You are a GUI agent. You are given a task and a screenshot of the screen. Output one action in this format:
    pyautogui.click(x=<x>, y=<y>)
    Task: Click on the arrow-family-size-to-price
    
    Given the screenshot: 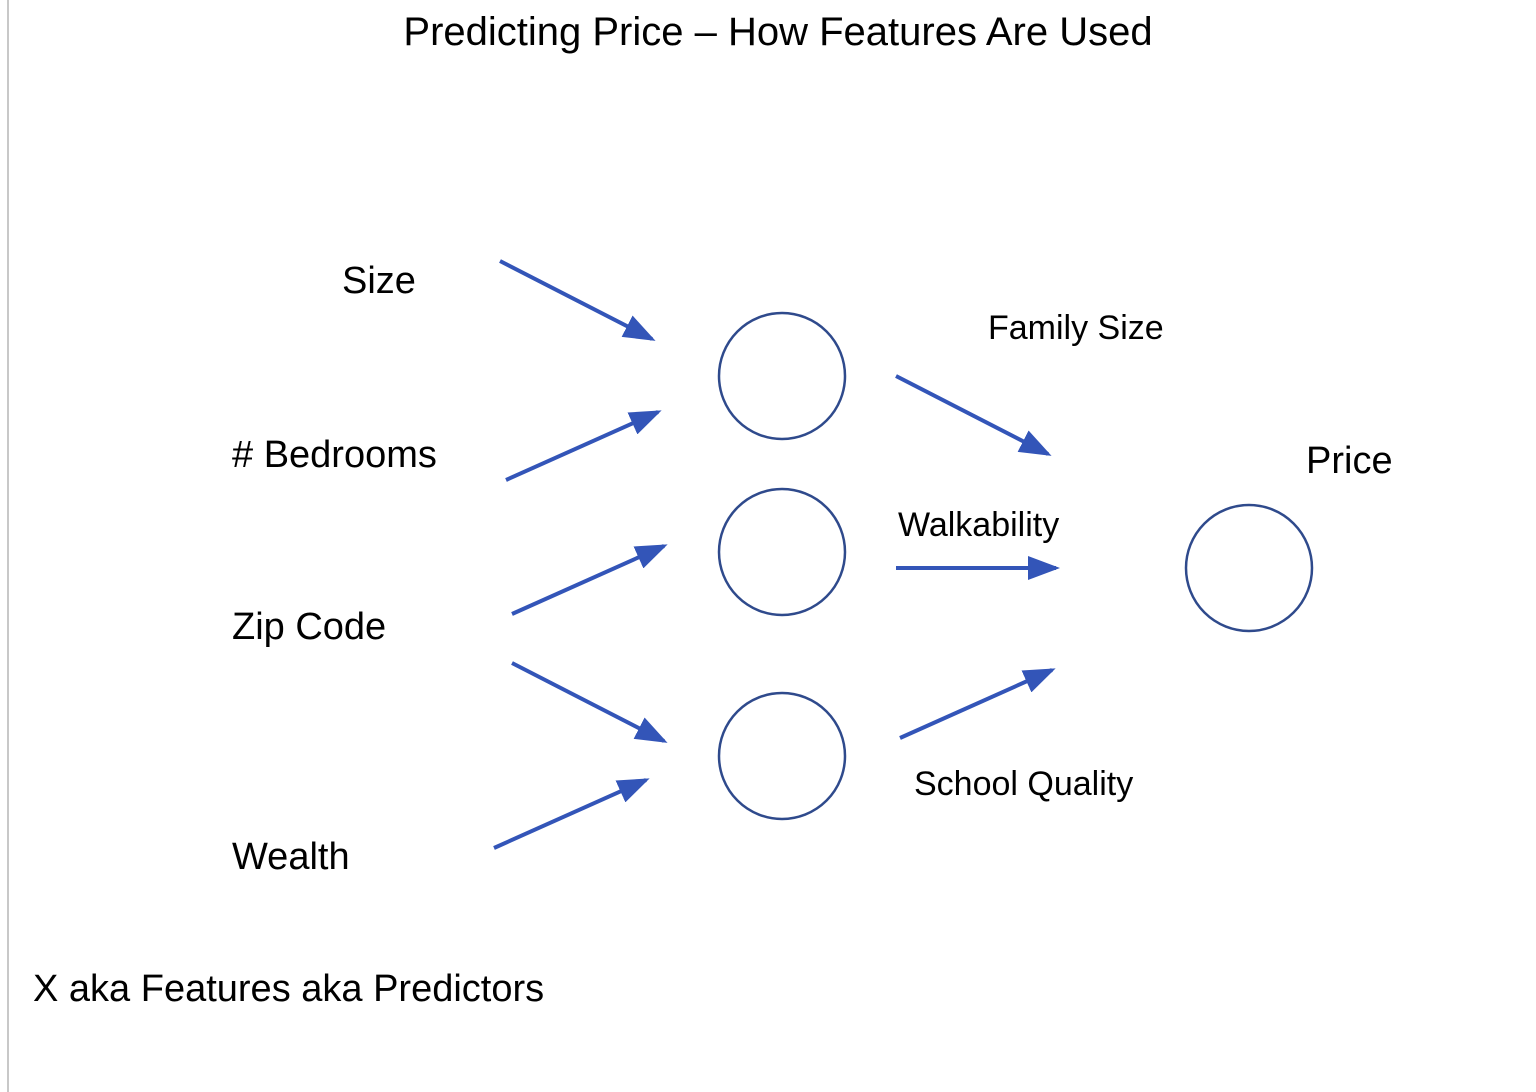 What is the action you would take?
    pyautogui.click(x=973, y=415)
    